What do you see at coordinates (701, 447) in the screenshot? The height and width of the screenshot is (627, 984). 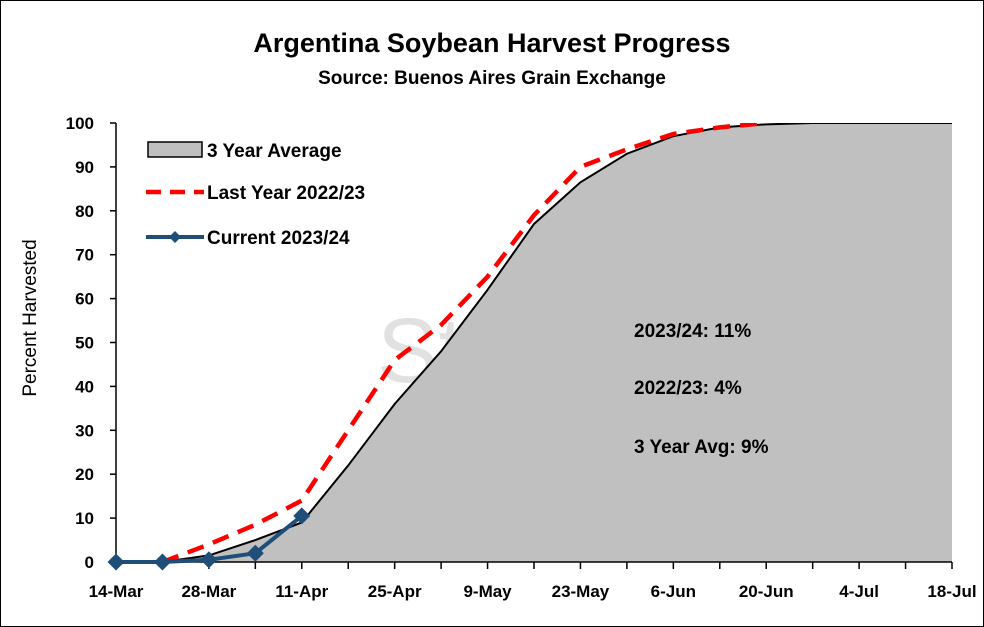 I see `annotation-3yr-avg: 3 Year Avg: 9%` at bounding box center [701, 447].